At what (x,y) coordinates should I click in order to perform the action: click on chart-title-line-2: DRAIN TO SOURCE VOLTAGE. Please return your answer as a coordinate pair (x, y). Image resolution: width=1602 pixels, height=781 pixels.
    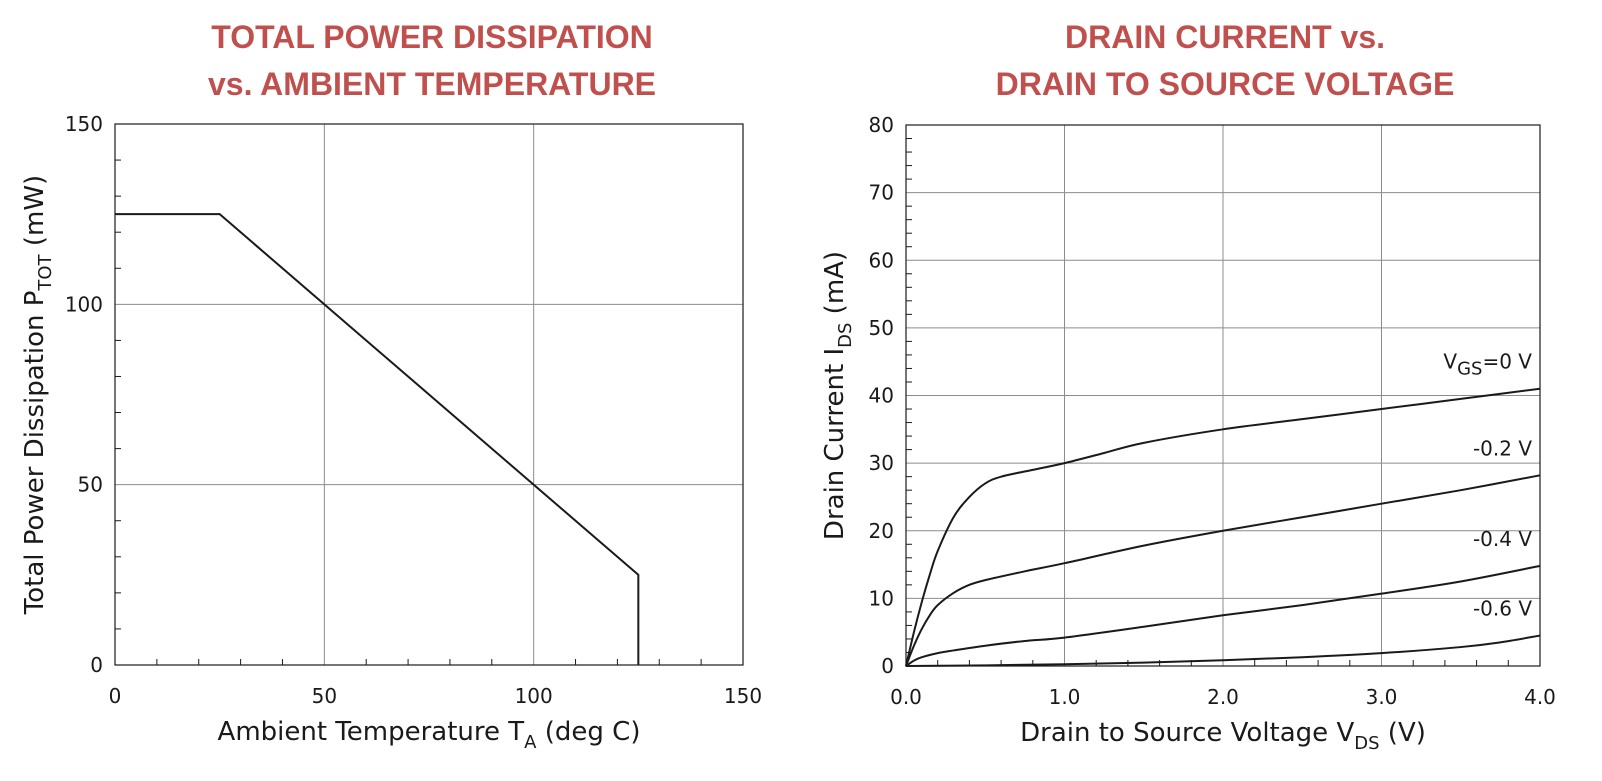
    Looking at the image, I should click on (1225, 84).